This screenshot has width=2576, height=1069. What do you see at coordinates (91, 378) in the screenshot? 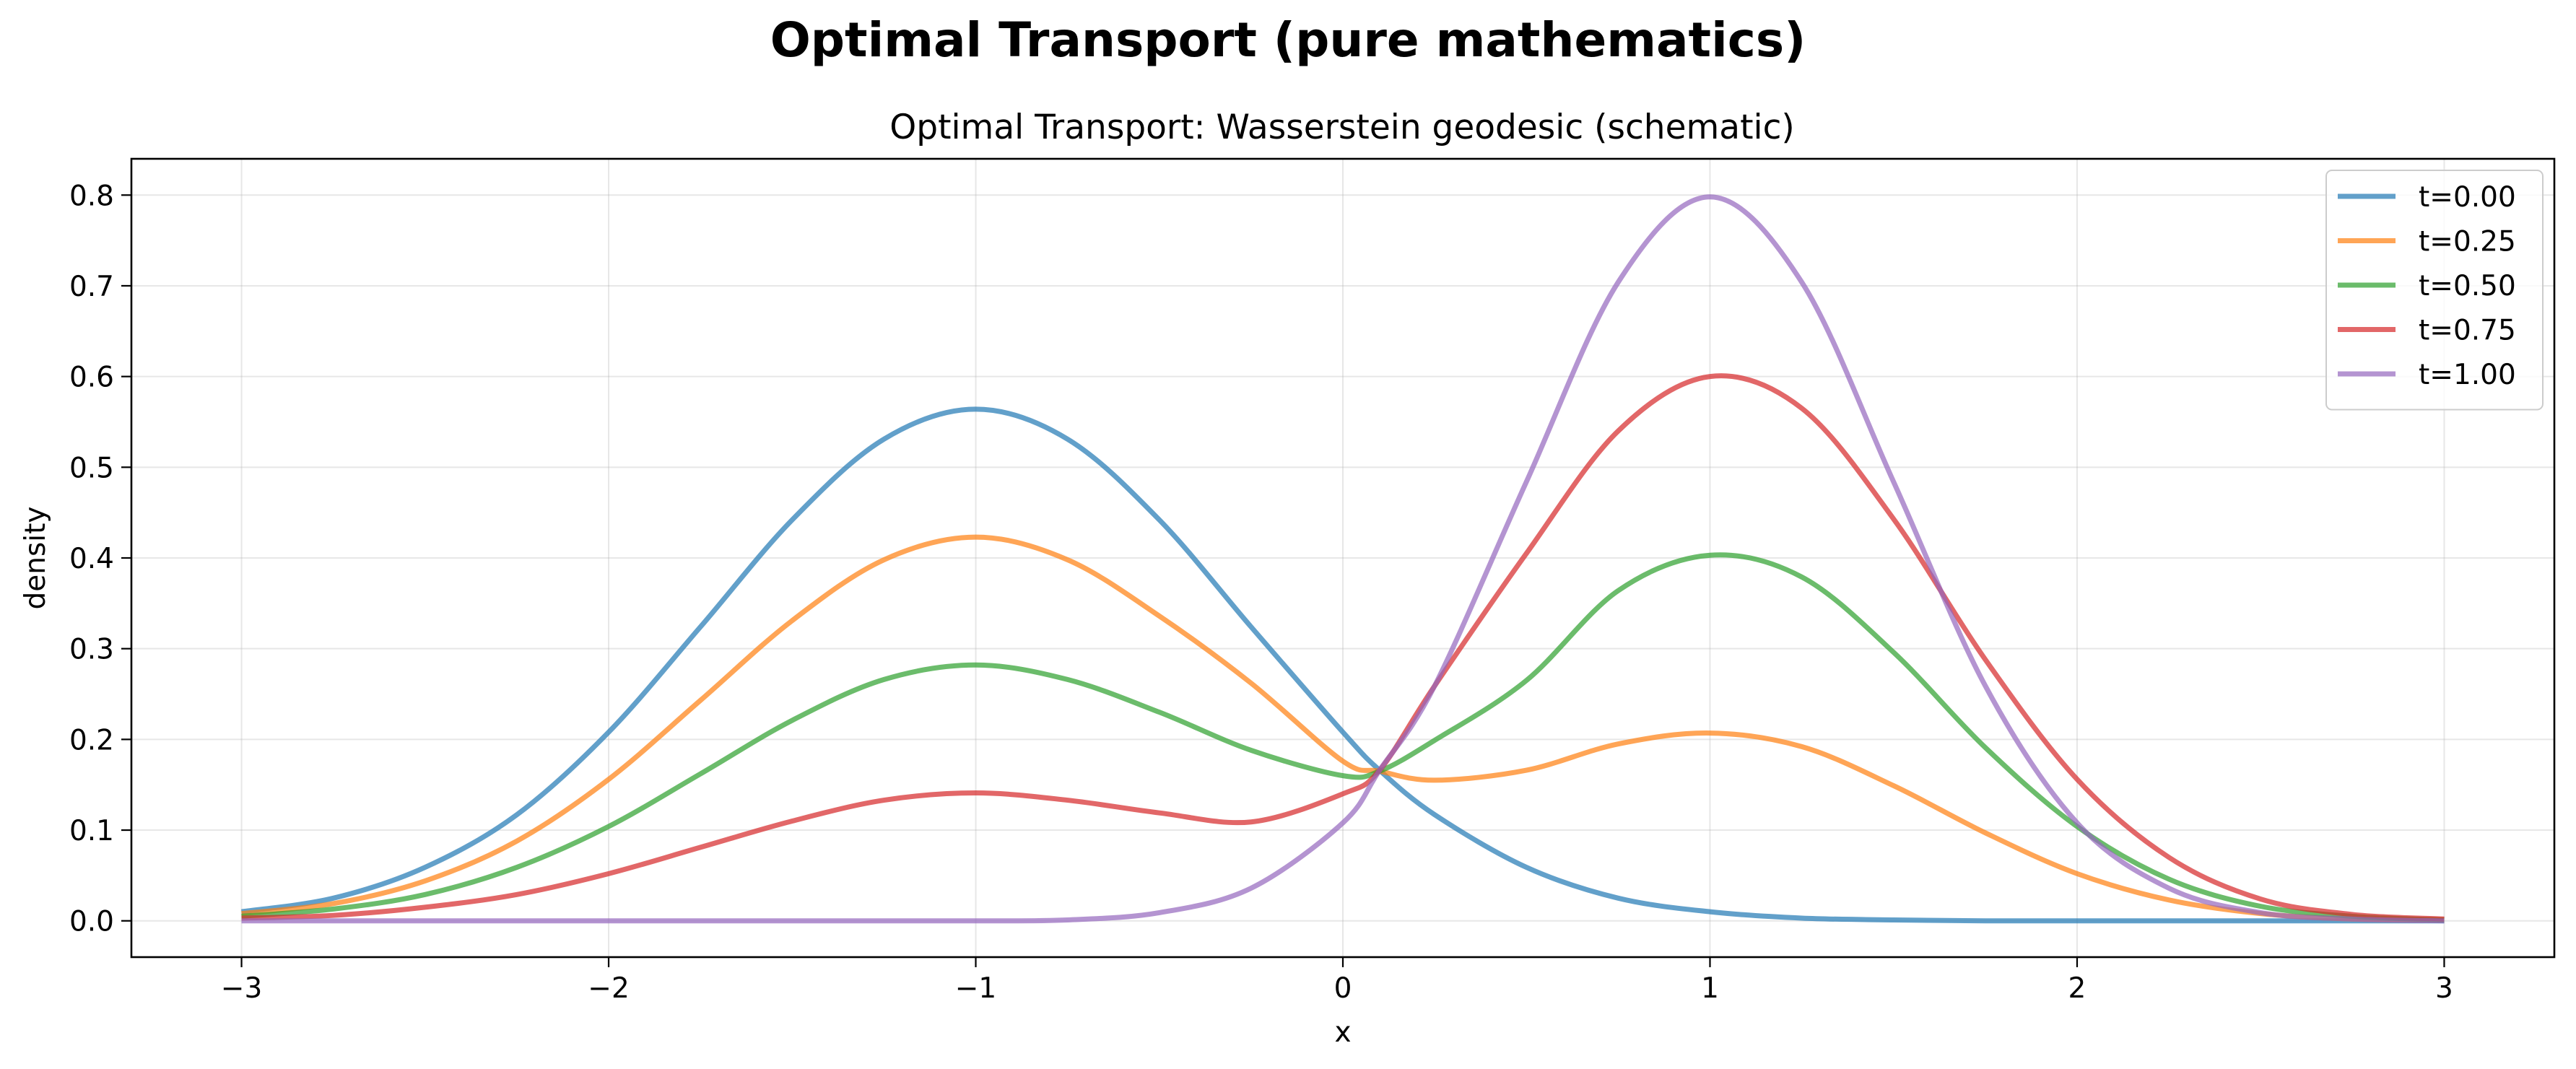
I see `y-tick-label: 0.6` at bounding box center [91, 378].